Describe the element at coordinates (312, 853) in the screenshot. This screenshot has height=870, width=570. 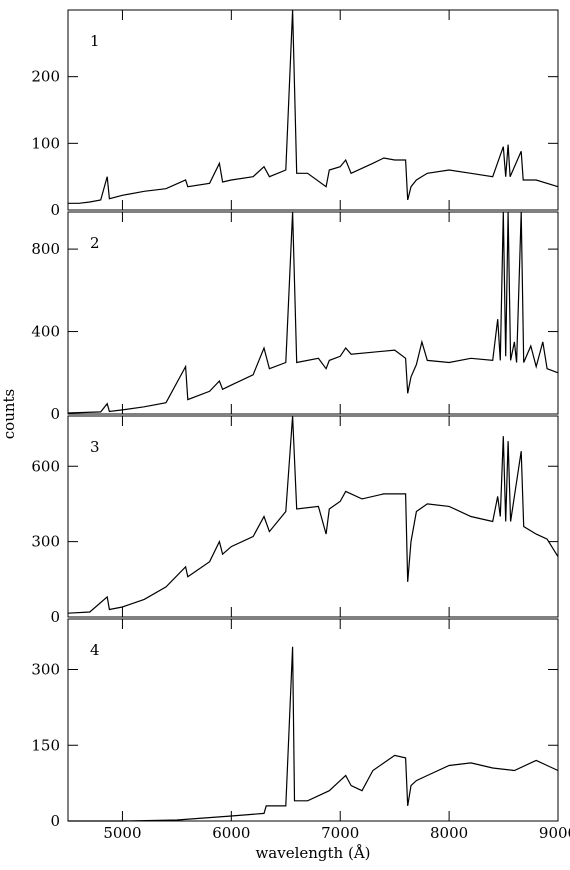
I see `x-axis-label: wavelength (Å)` at that location.